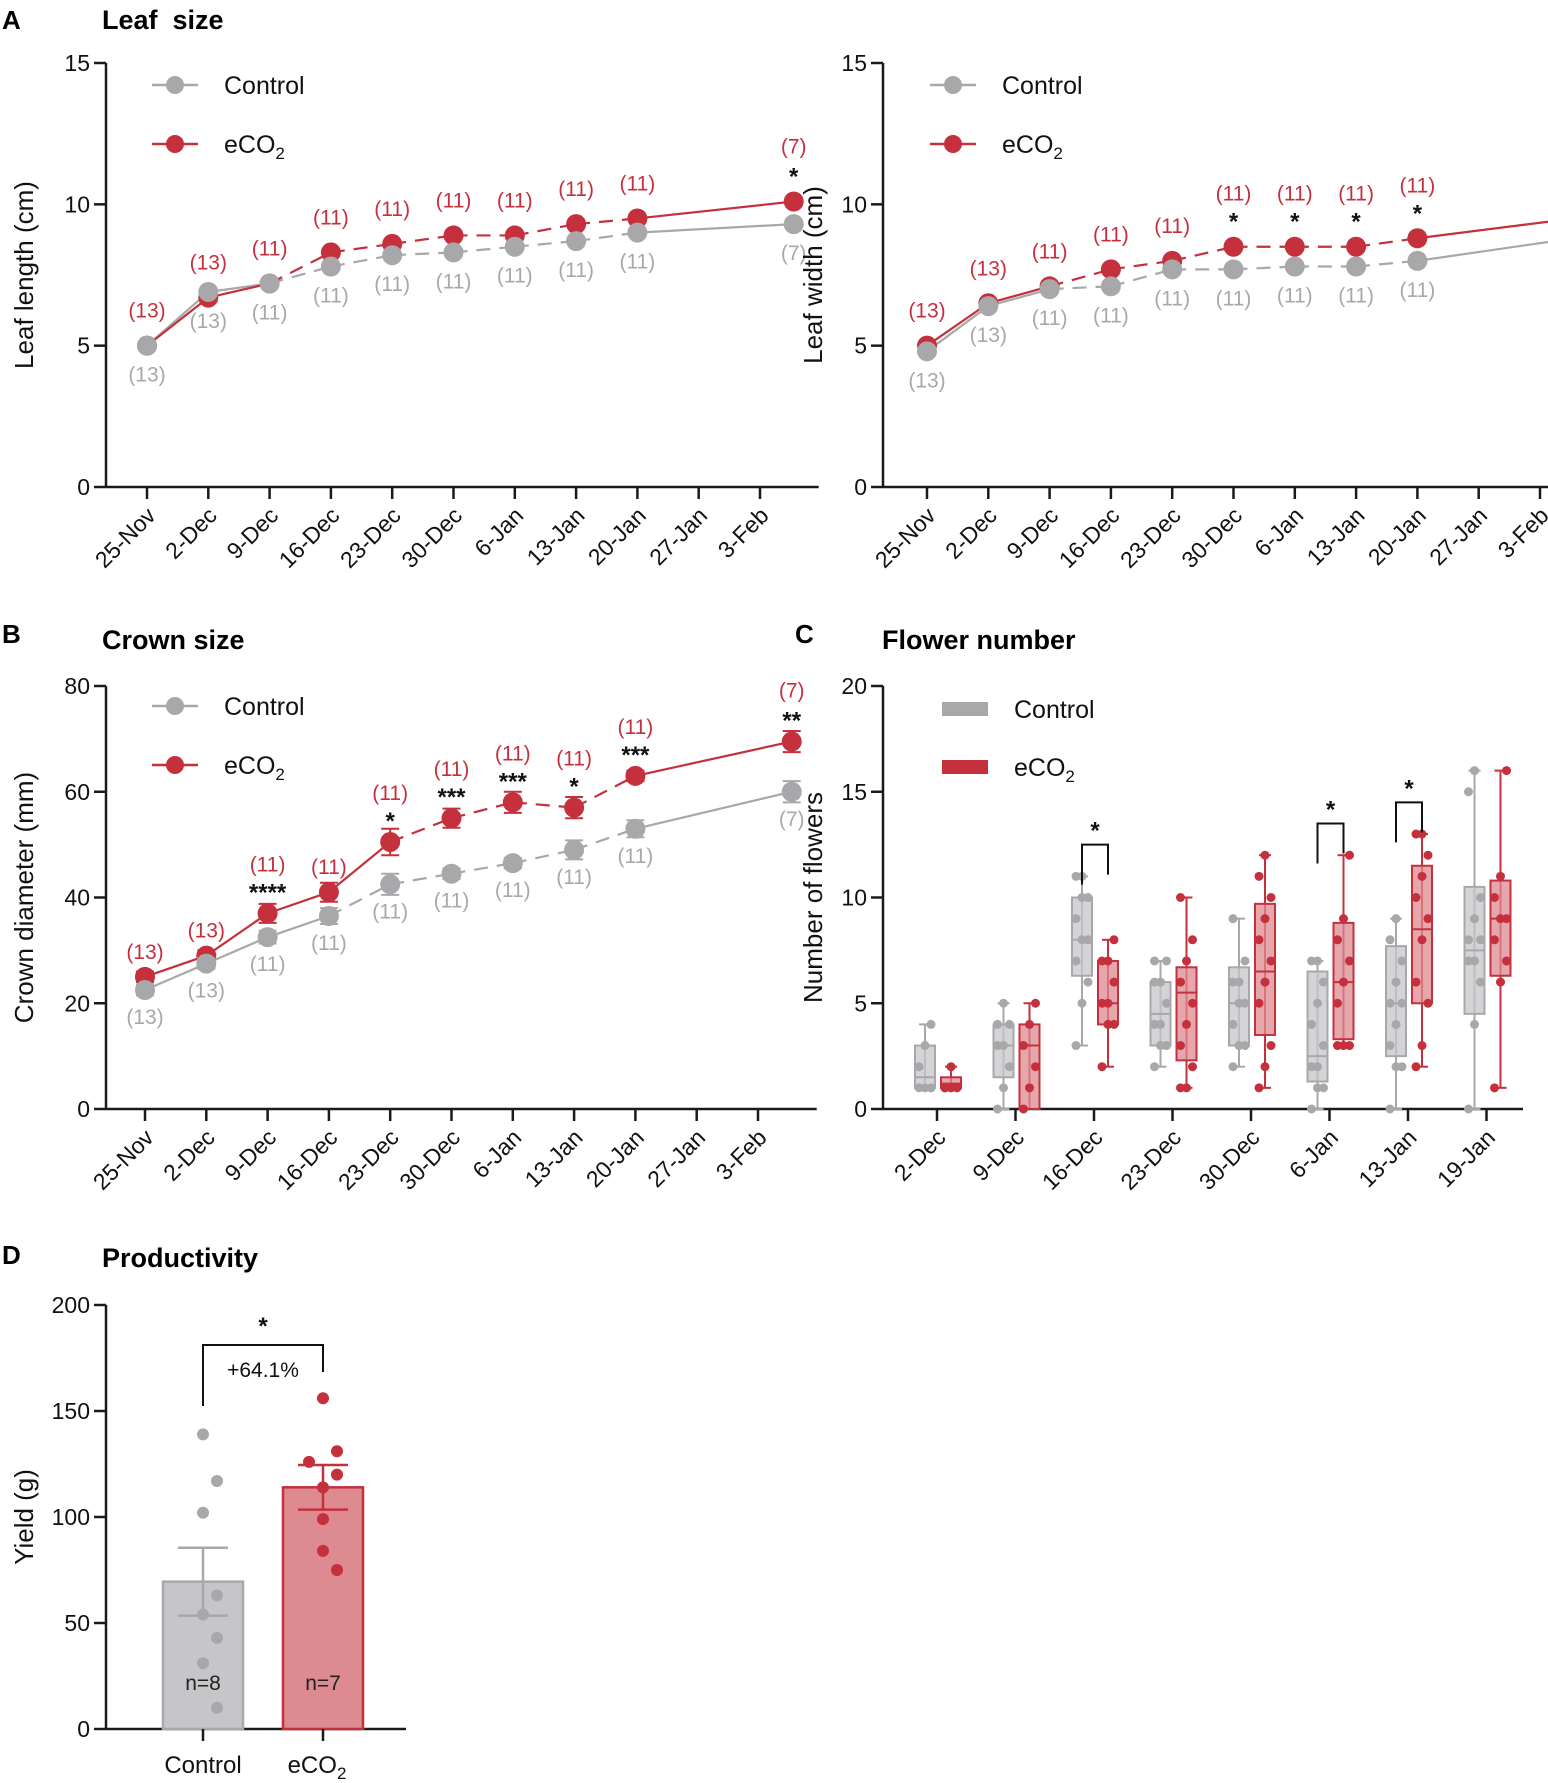  What do you see at coordinates (1397, 536) in the screenshot?
I see `panel-a-width-x-tick-label: 20-Jan` at bounding box center [1397, 536].